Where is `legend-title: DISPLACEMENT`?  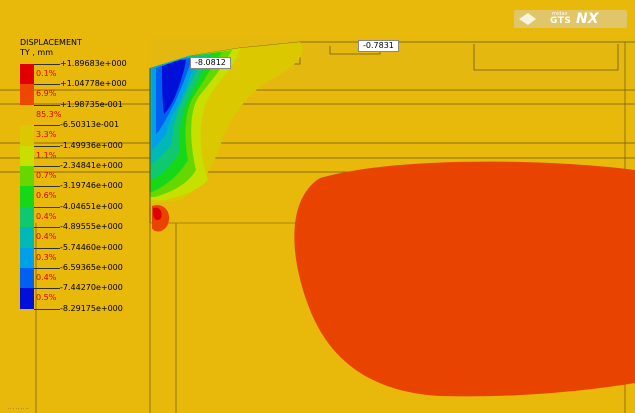 legend-title: DISPLACEMENT is located at coordinates (51, 42).